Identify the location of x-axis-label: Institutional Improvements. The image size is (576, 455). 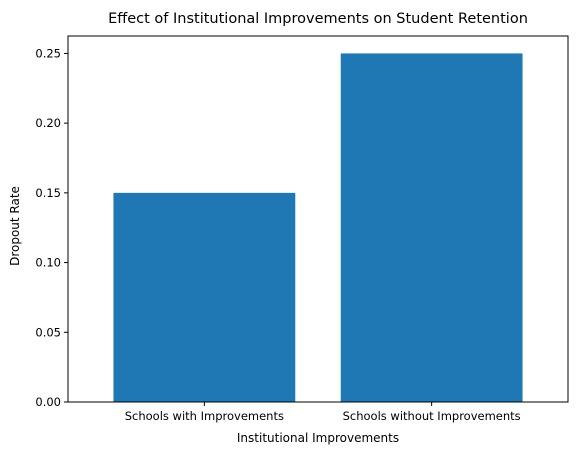
(318, 438).